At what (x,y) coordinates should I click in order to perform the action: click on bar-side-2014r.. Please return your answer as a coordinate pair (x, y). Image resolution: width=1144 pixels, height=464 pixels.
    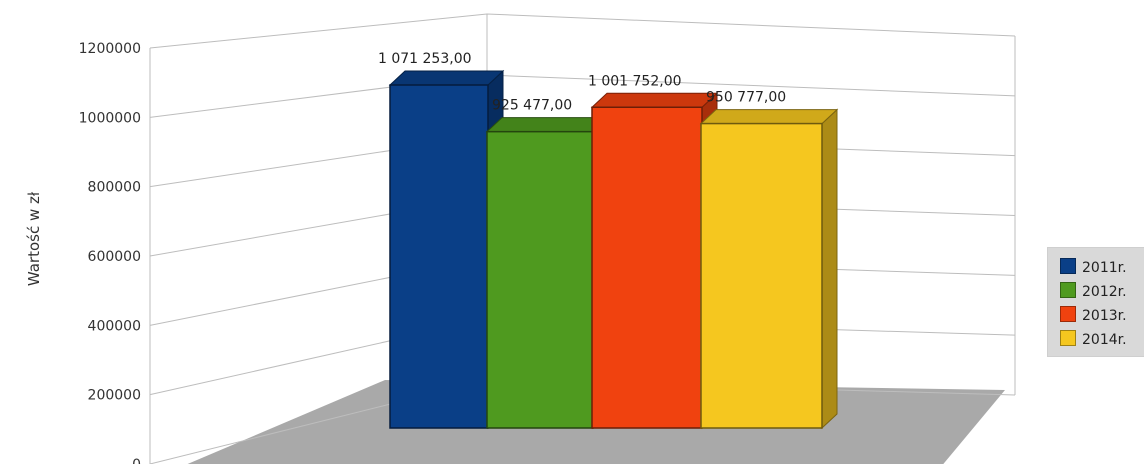
    Looking at the image, I should click on (829, 269).